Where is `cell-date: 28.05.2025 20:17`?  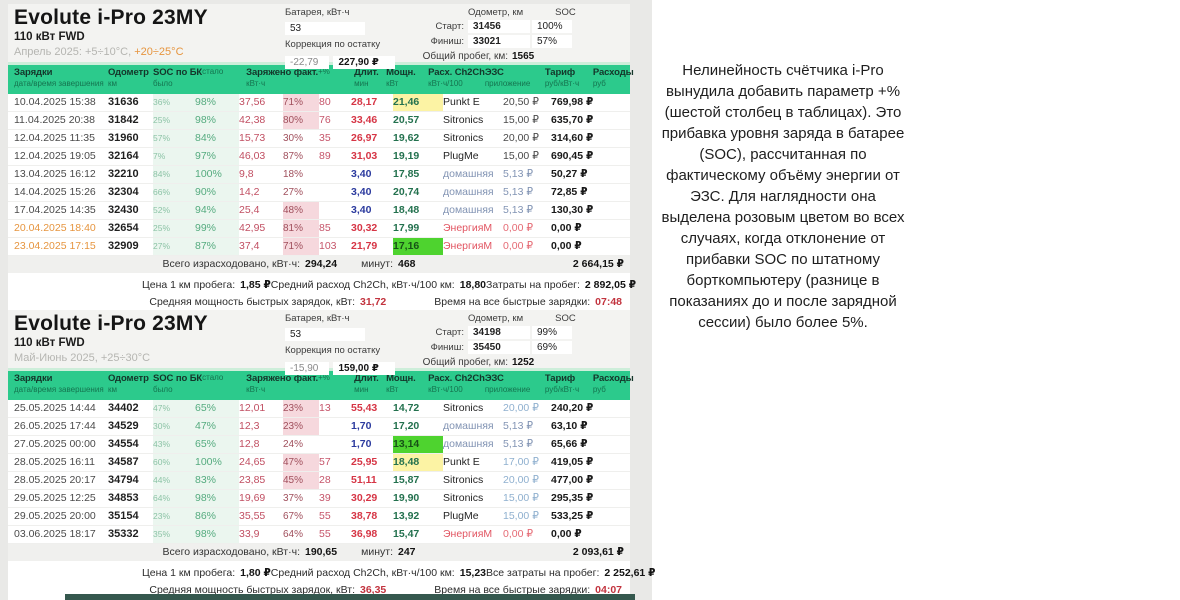
cell-date: 28.05.2025 20:17 is located at coordinates (55, 480).